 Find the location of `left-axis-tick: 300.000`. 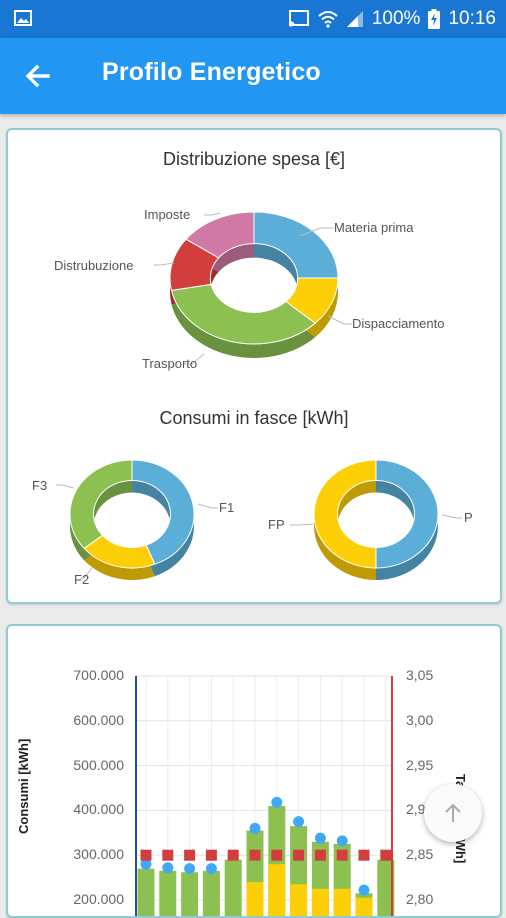

left-axis-tick: 300.000 is located at coordinates (98, 854).